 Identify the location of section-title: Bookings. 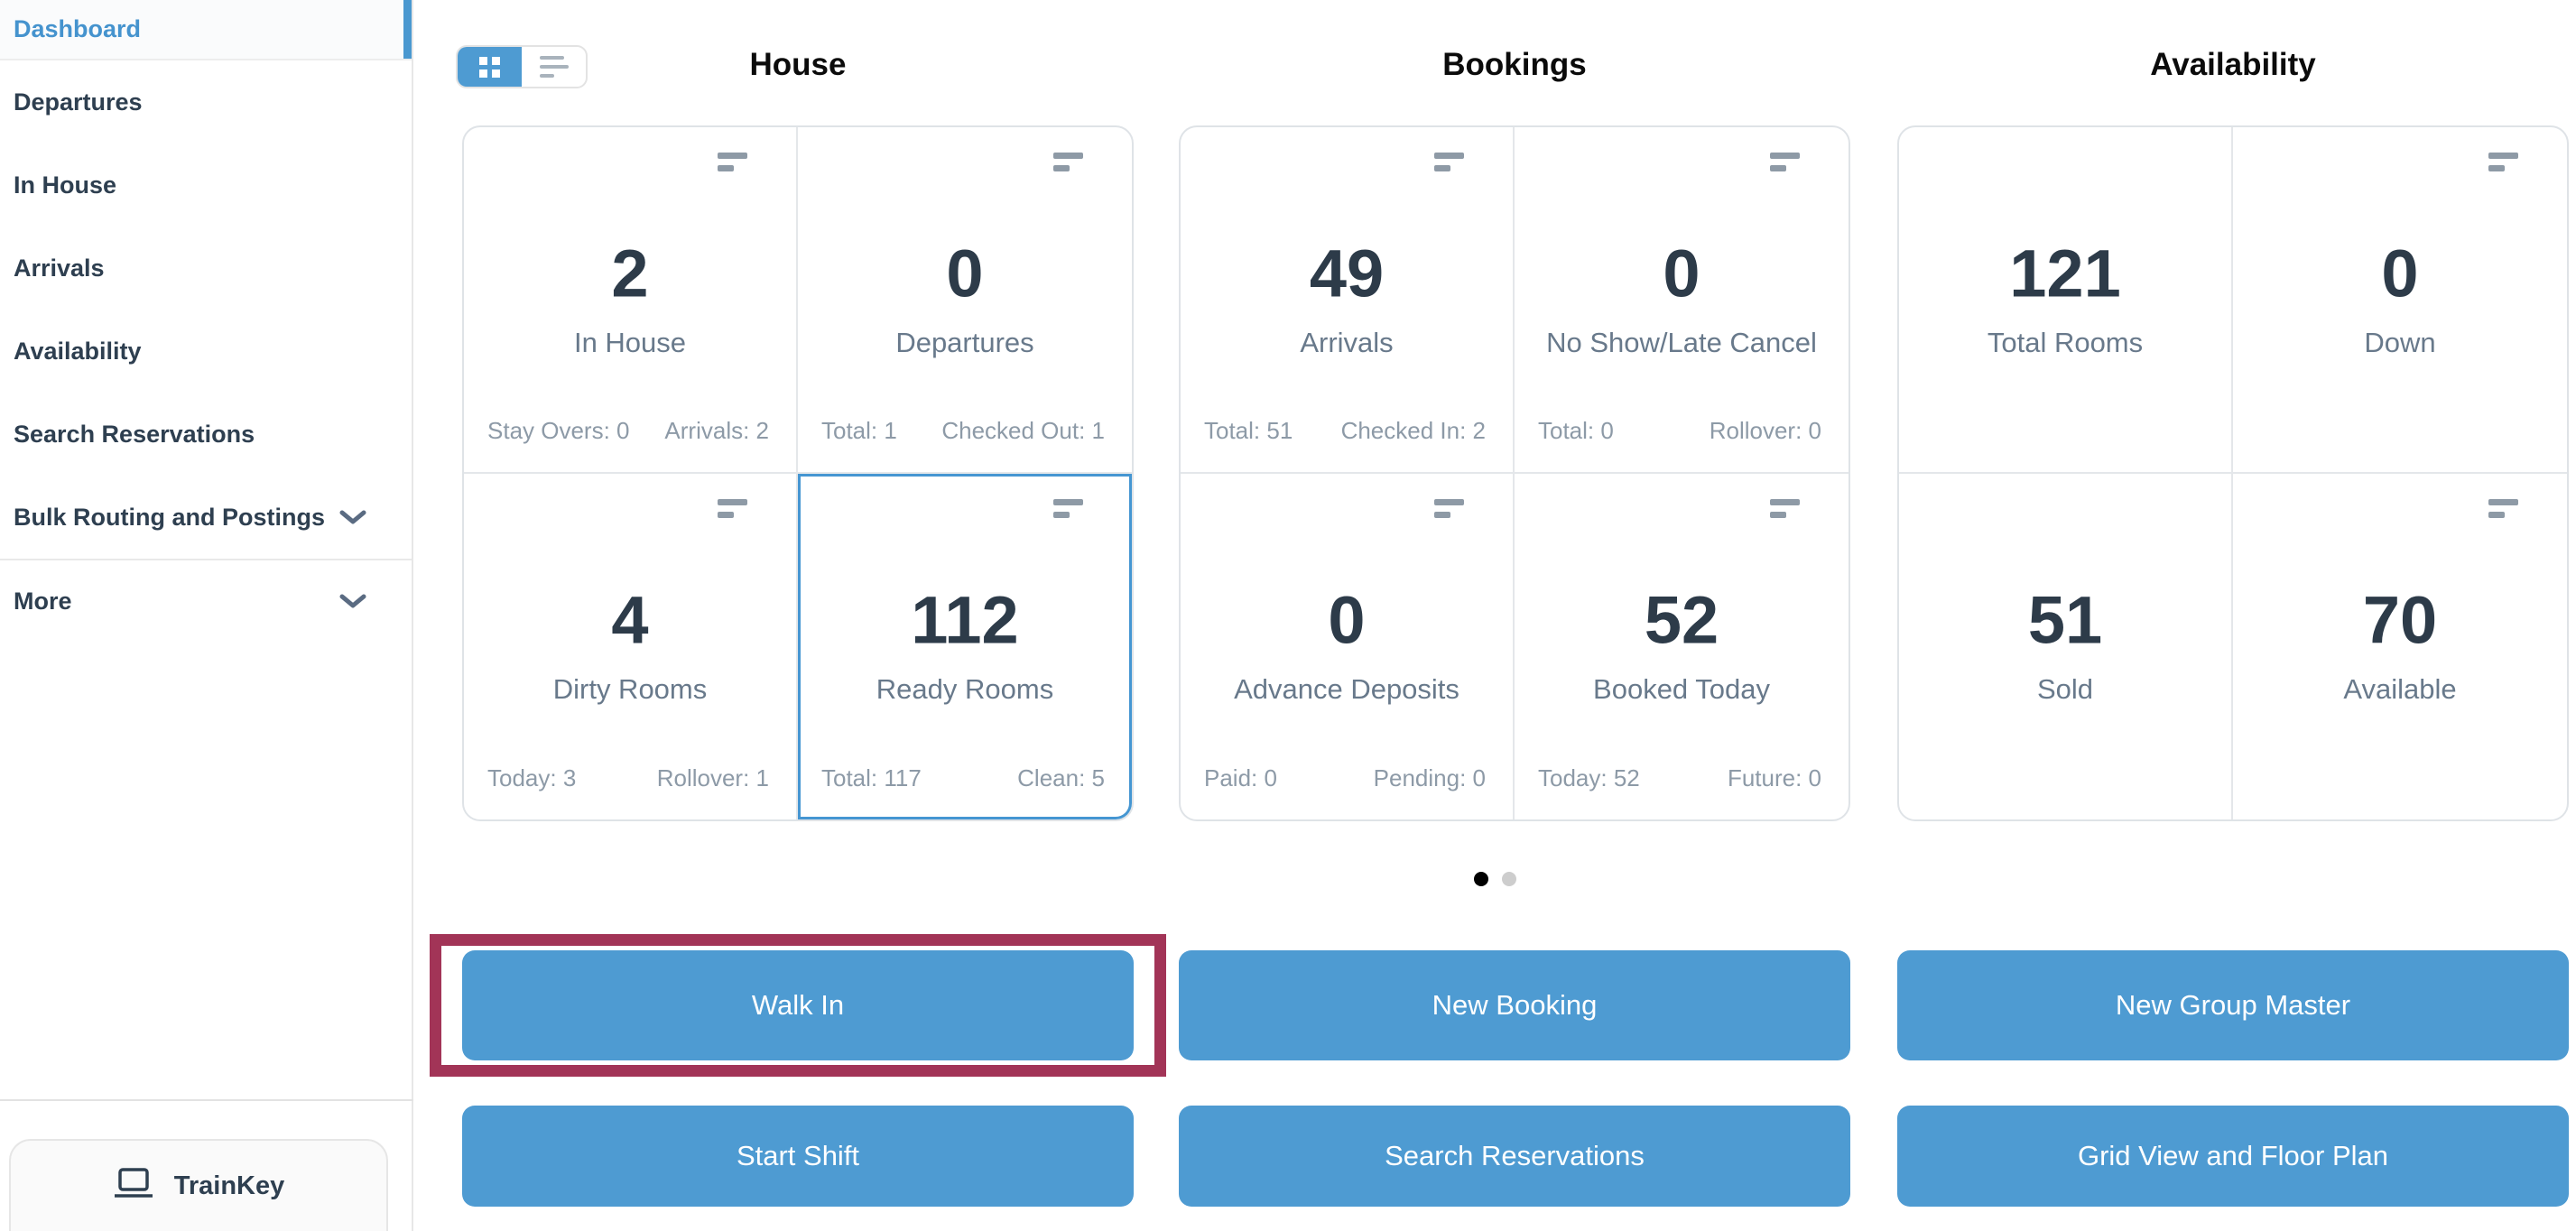
(1515, 64).